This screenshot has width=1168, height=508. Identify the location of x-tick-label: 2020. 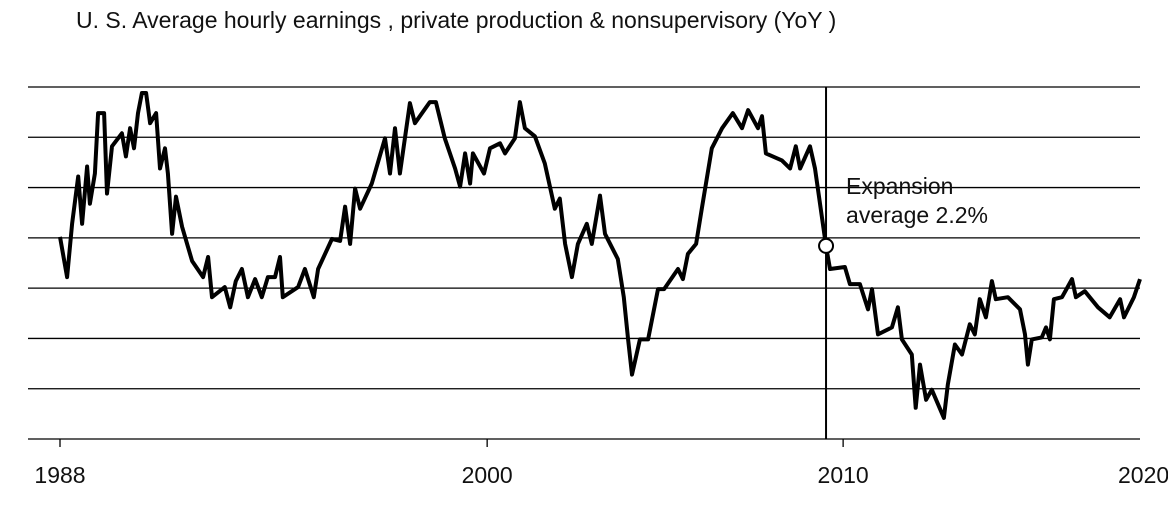
(1143, 475).